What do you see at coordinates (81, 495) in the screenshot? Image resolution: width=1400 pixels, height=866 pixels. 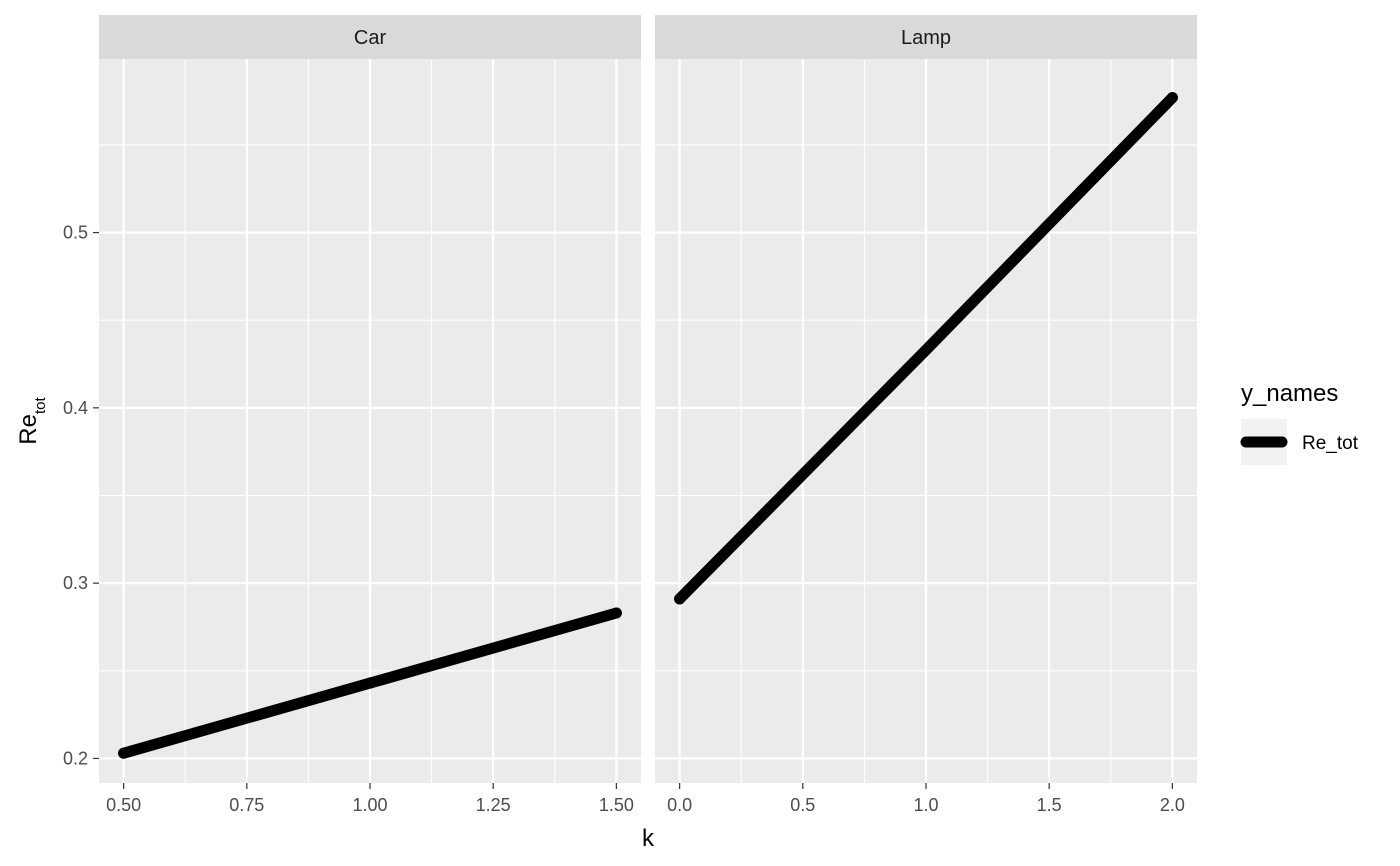 I see `y-axis: 0.2 0.3 0.4 0.5` at bounding box center [81, 495].